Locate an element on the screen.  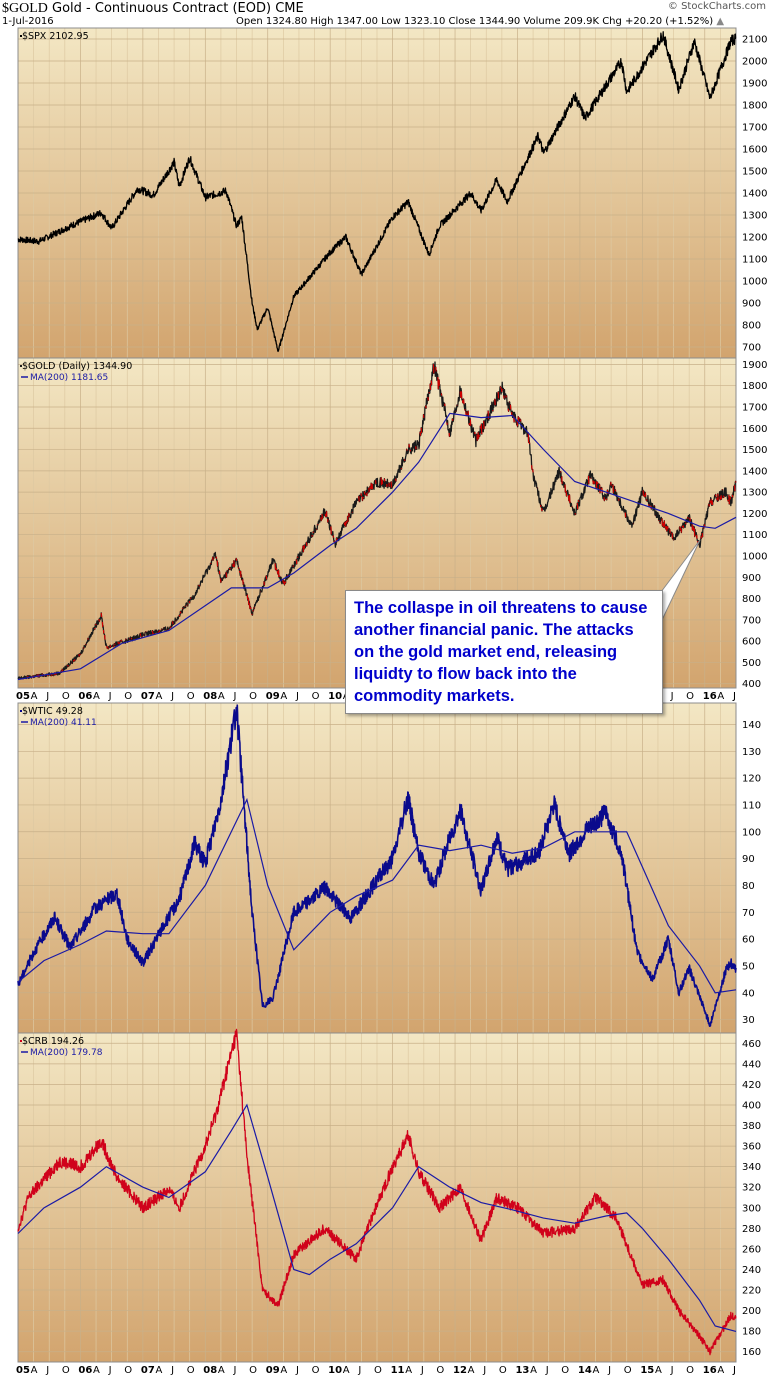
symbol: $GOLD is located at coordinates (25, 8).